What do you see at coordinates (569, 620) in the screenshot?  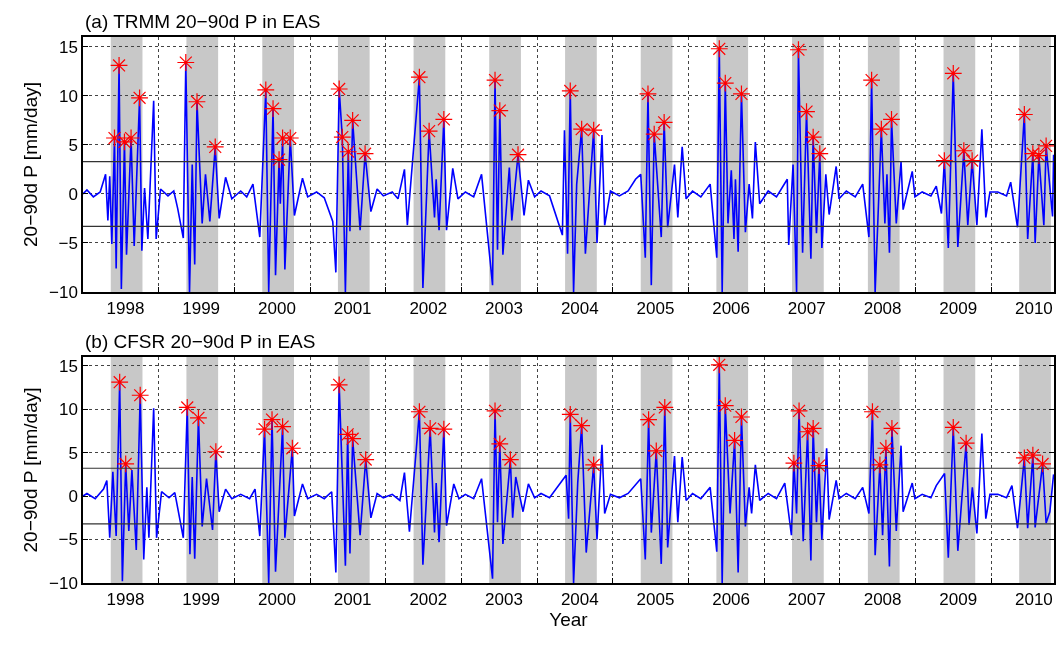 I see `x-axis-title: Year` at bounding box center [569, 620].